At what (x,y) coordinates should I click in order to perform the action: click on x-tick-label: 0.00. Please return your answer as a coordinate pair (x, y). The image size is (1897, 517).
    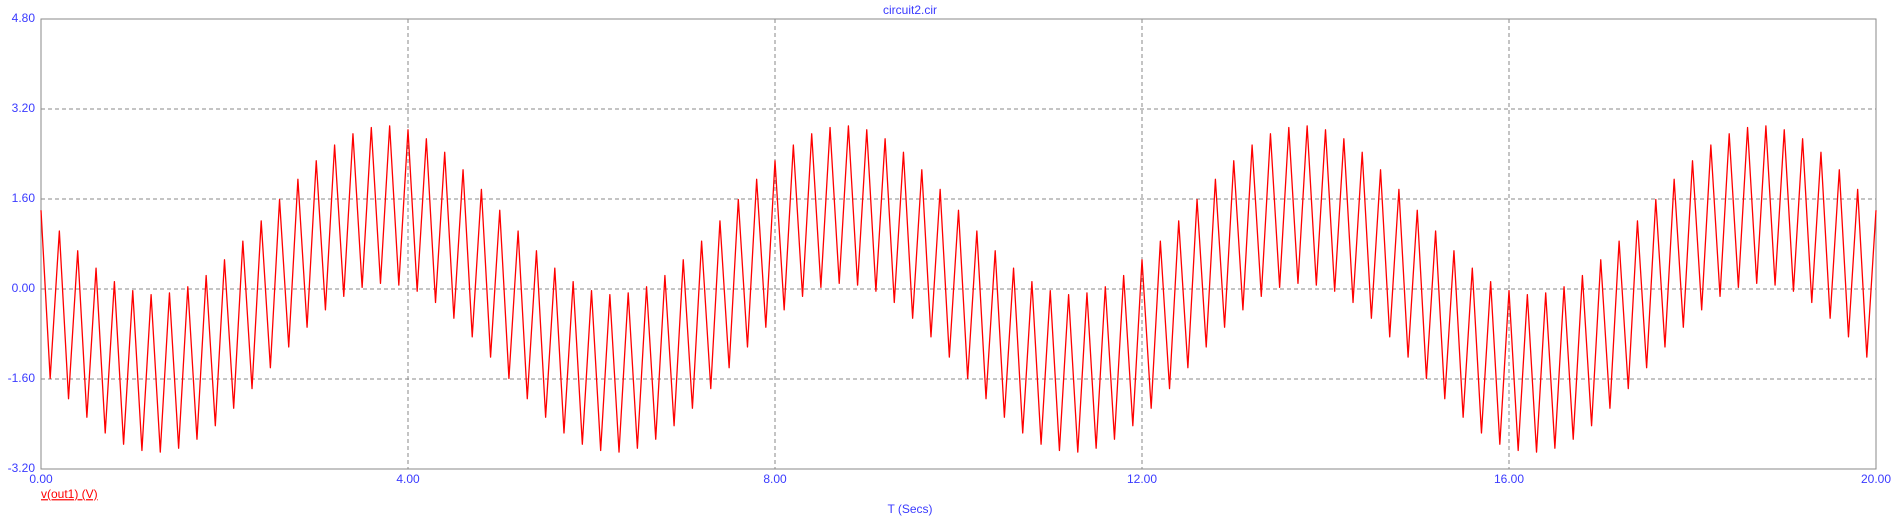
    Looking at the image, I should click on (41, 479).